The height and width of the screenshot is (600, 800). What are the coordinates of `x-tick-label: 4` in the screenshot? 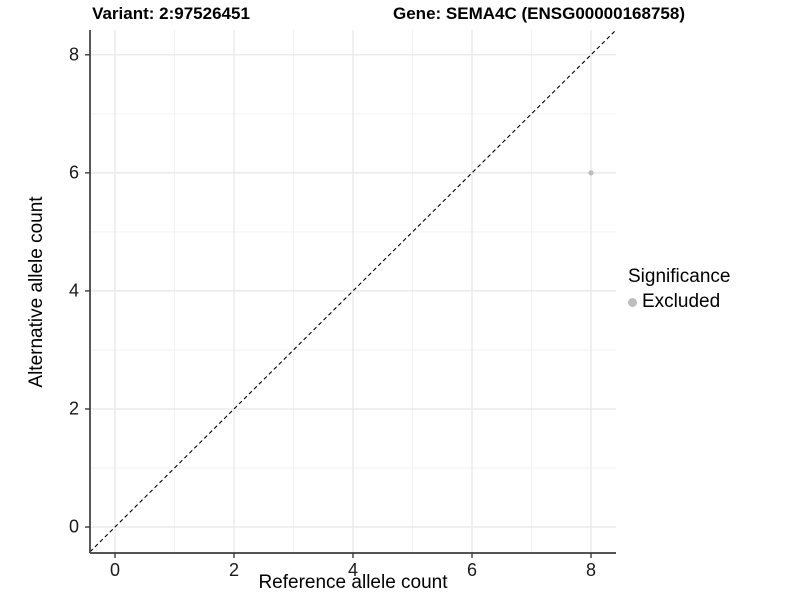 It's located at (353, 570).